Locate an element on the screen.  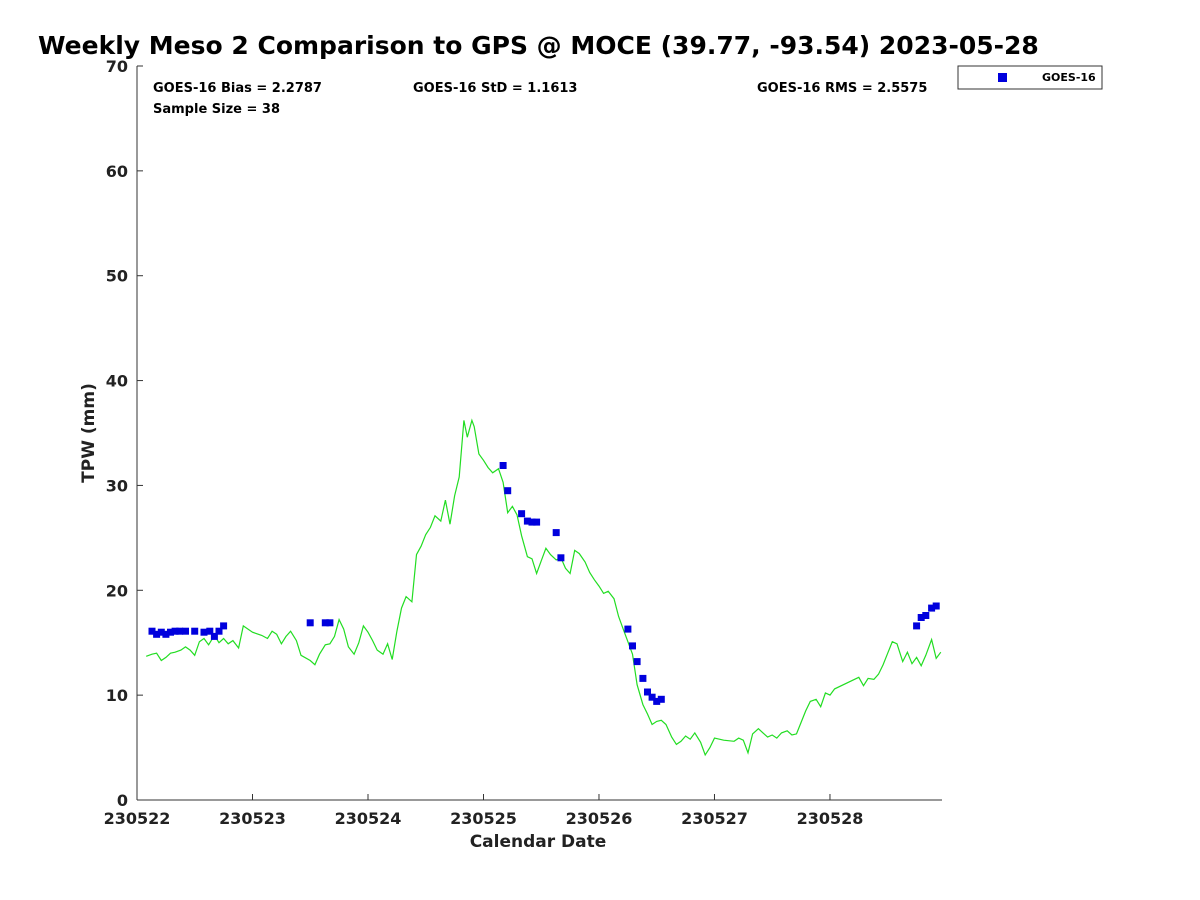
stat-bias: GOES-16 Bias = 2.2787 is located at coordinates (237, 88).